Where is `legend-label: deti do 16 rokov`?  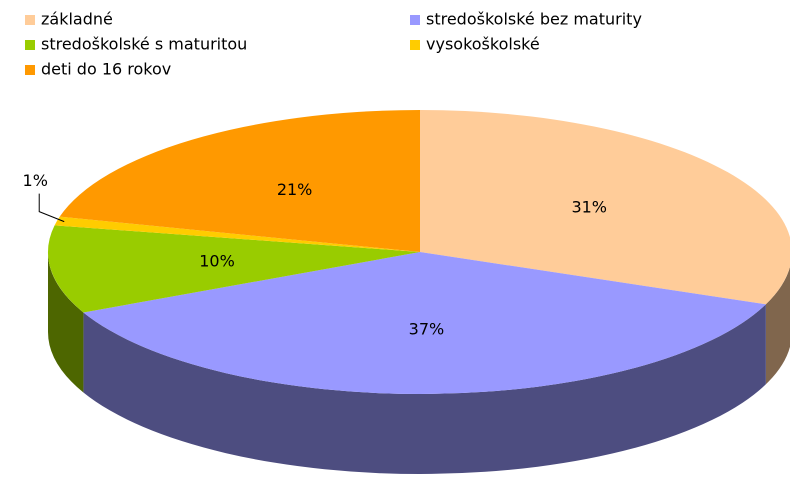 legend-label: deti do 16 rokov is located at coordinates (106, 69).